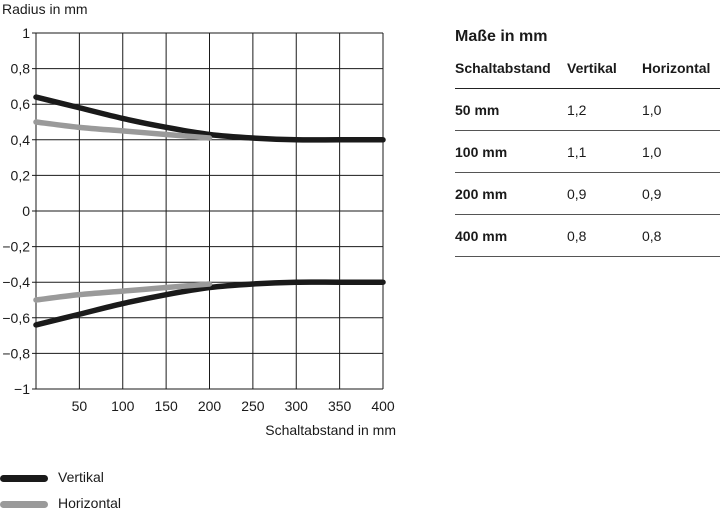  What do you see at coordinates (21, 104) in the screenshot?
I see `y-tick-label: 0,6` at bounding box center [21, 104].